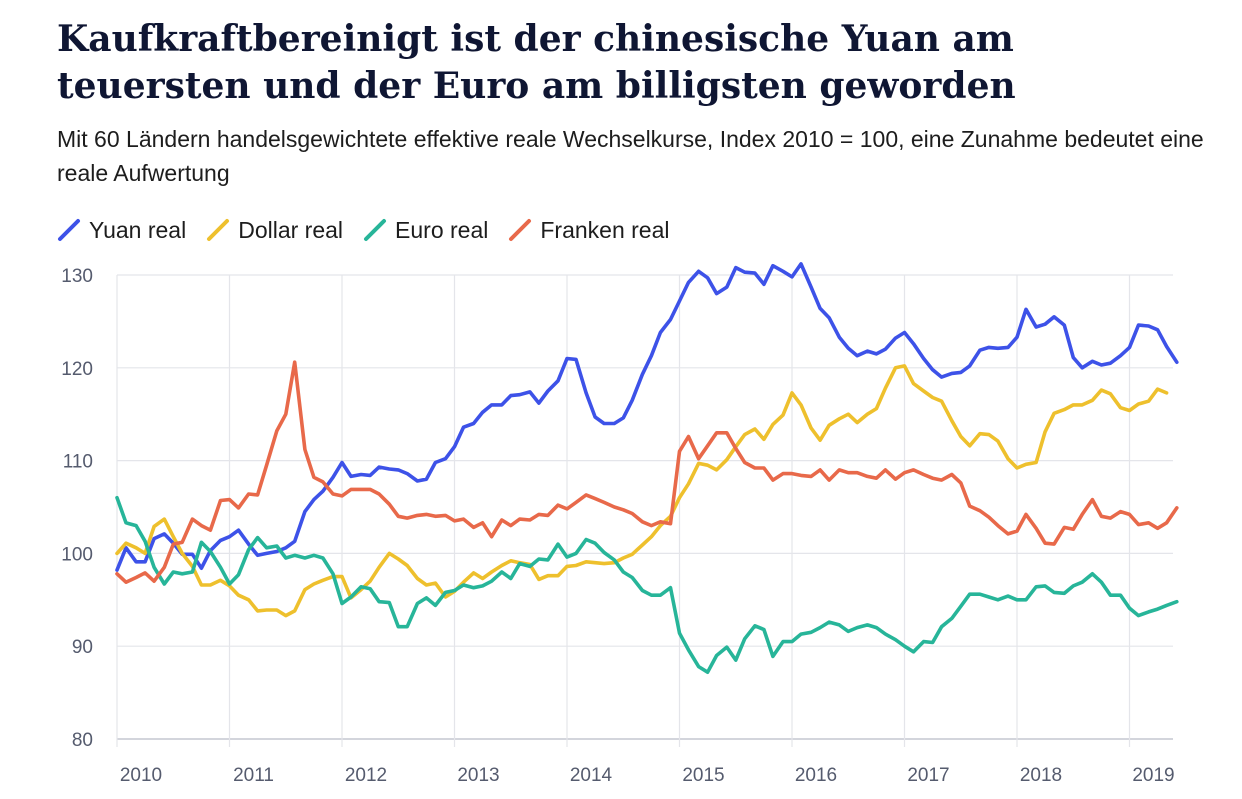  Describe the element at coordinates (375, 230) in the screenshot. I see `legend-swatch-euro` at that location.